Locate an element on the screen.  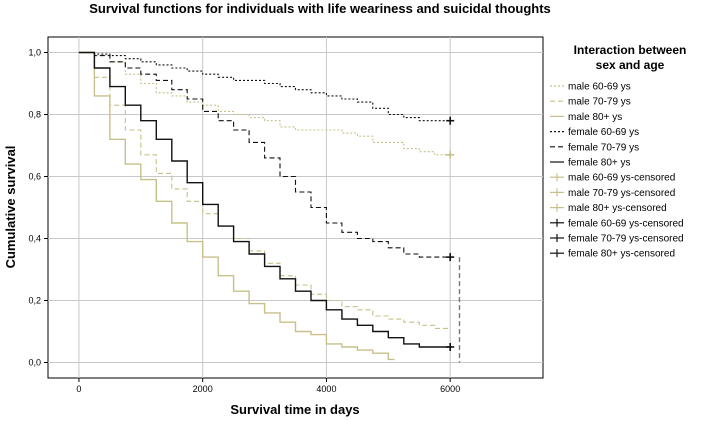
legend-title-line-1: Interaction between is located at coordinates (630, 50).